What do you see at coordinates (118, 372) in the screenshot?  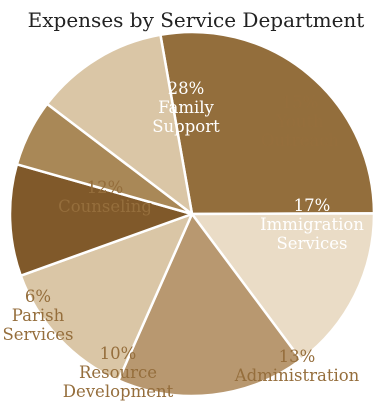 I see `slice-label-resource-development: 10% Resource Development` at bounding box center [118, 372].